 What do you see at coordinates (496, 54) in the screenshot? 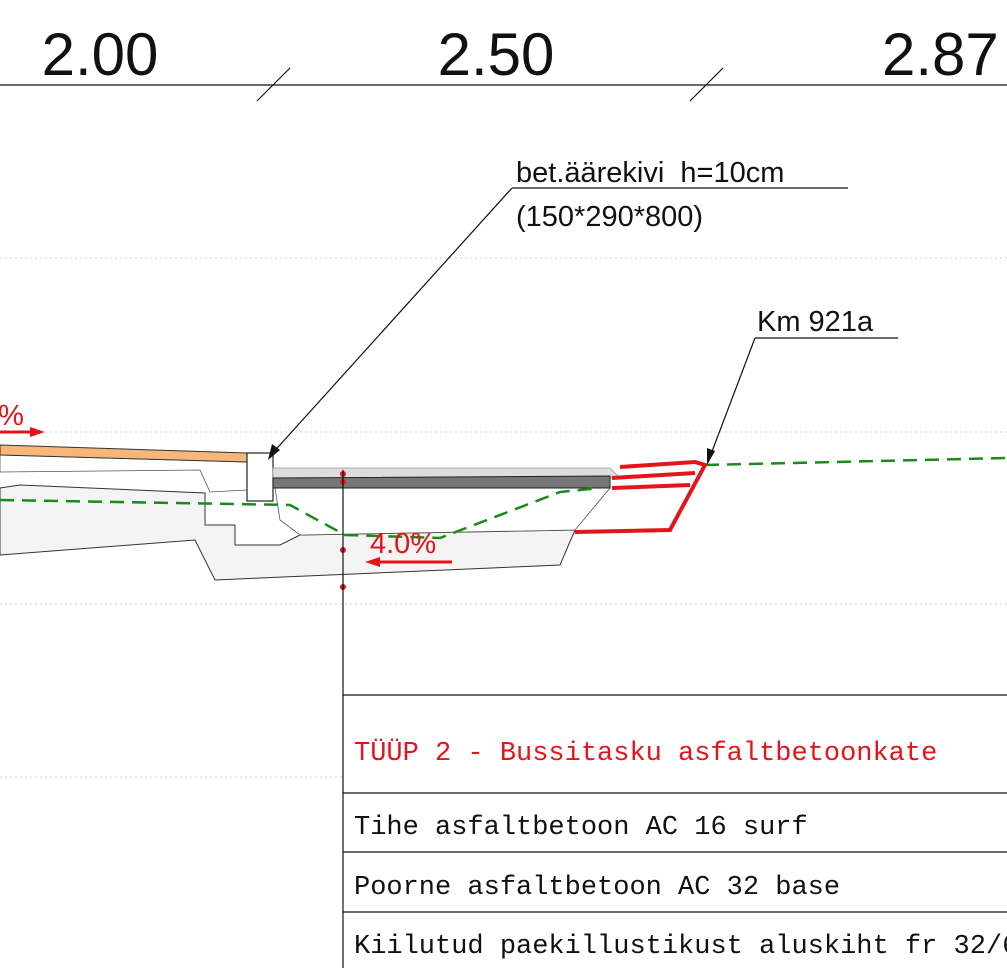
I see `dimension: 2.50` at bounding box center [496, 54].